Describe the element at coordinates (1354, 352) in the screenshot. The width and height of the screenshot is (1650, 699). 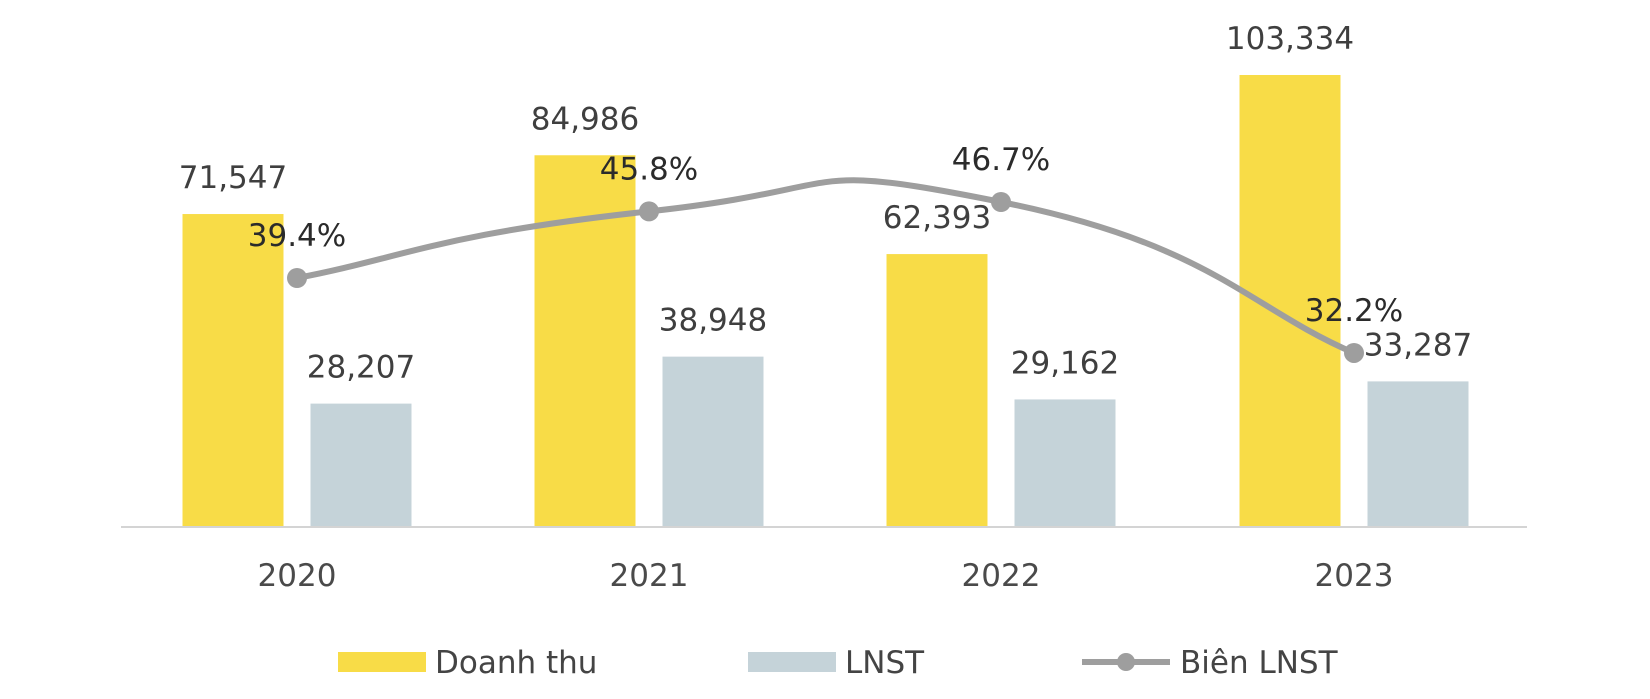
I see `marker-bien-lnst-2023` at that location.